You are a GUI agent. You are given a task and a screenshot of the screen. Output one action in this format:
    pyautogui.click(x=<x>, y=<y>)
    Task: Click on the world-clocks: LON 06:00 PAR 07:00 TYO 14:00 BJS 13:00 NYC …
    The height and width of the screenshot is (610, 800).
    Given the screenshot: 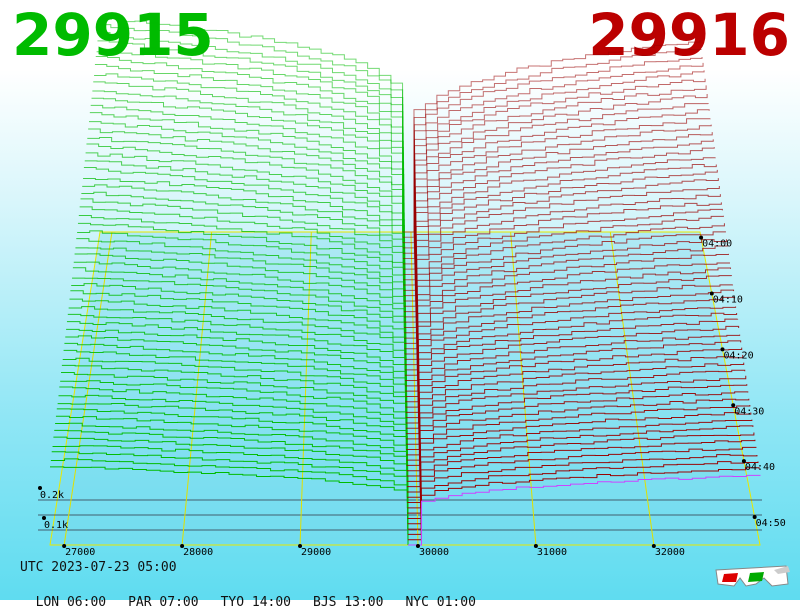 What is the action you would take?
    pyautogui.click(x=259, y=595)
    